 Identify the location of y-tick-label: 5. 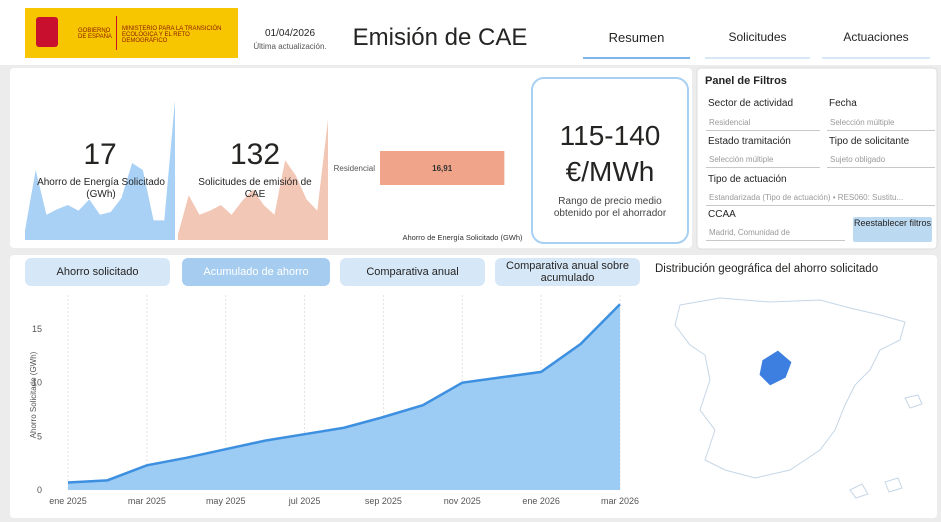
(39, 436).